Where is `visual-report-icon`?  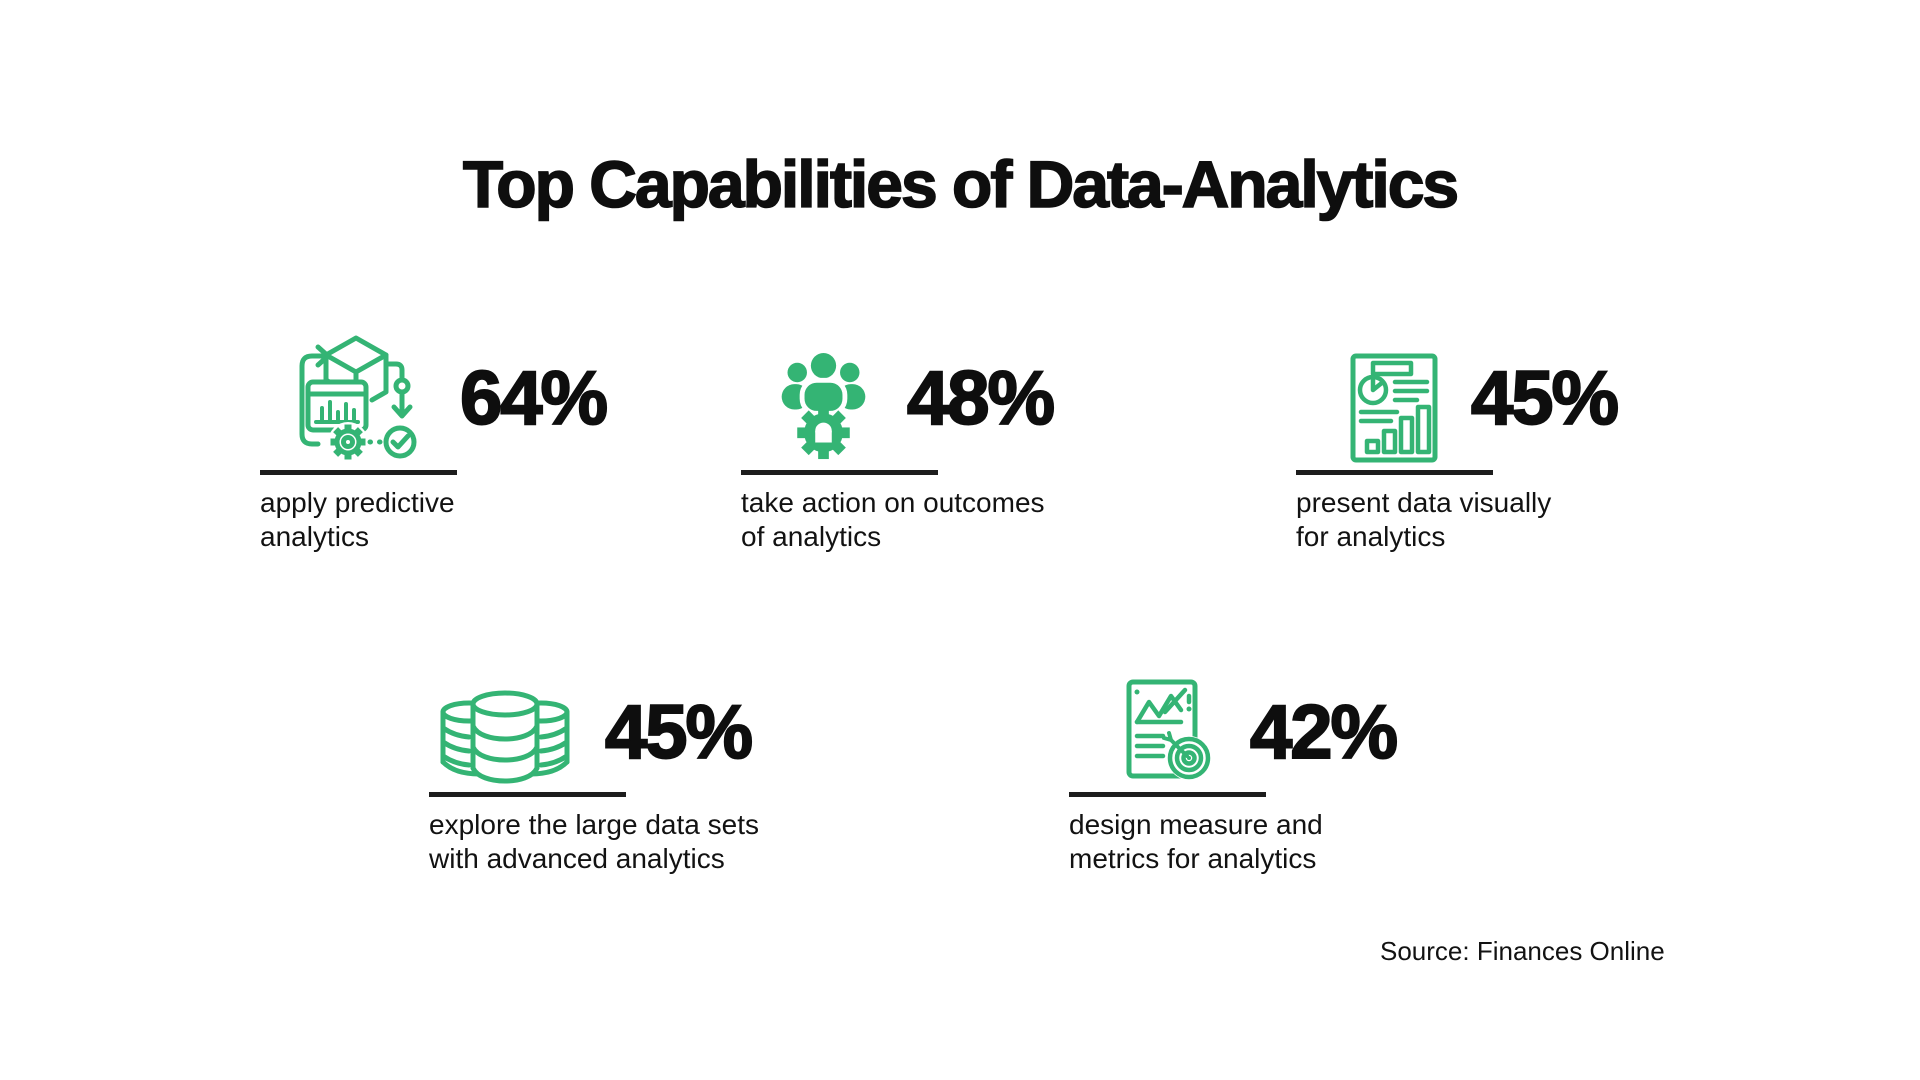 visual-report-icon is located at coordinates (1394, 408).